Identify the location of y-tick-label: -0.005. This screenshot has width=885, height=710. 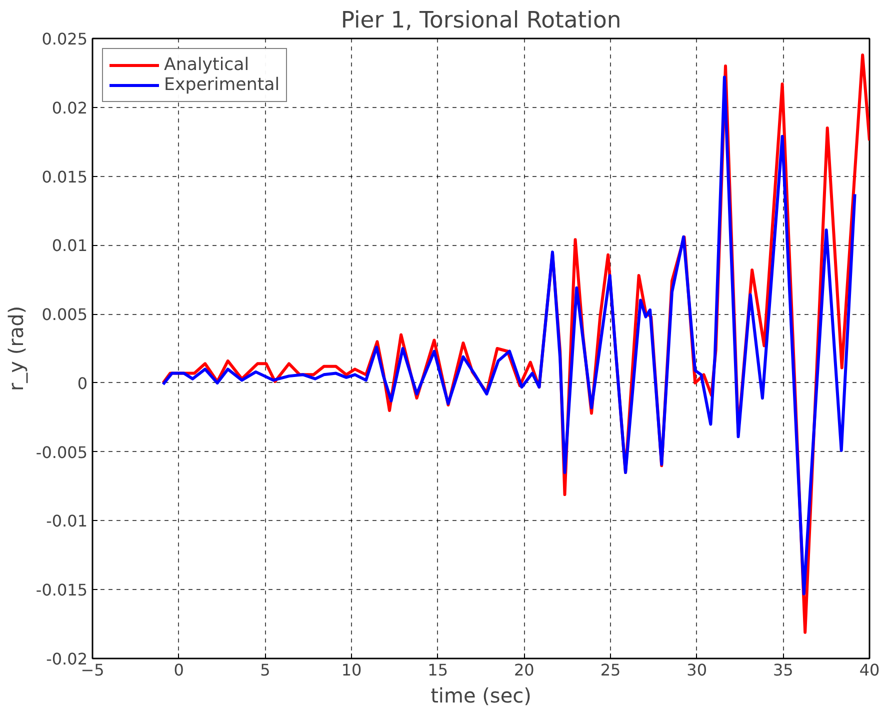
(62, 452).